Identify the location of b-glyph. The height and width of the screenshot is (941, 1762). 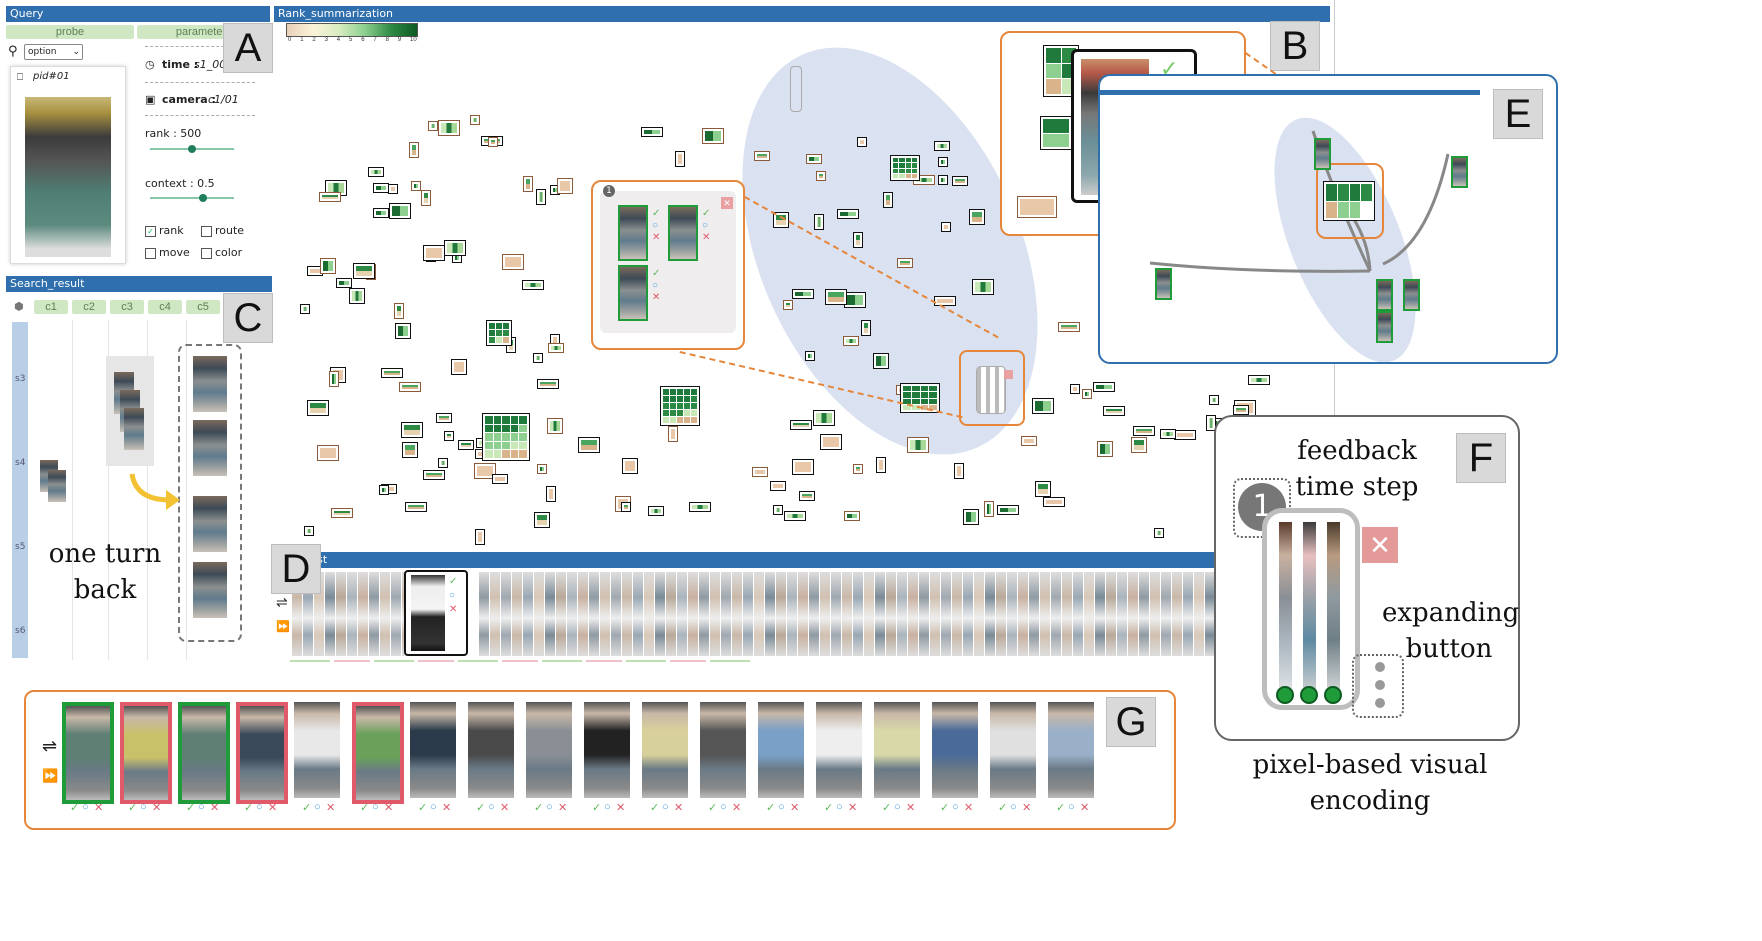
(1037, 207).